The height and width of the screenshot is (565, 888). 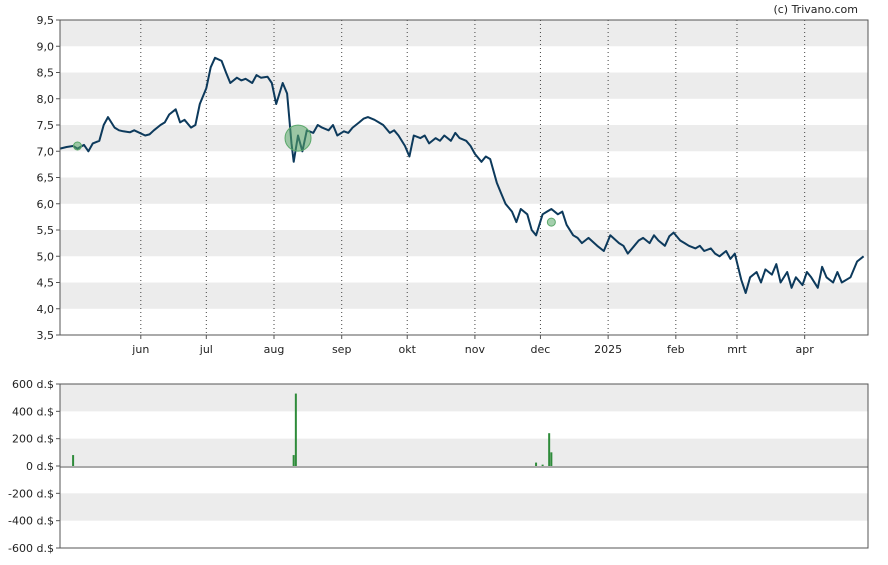 What do you see at coordinates (274, 349) in the screenshot?
I see `price-x-tick-label: aug` at bounding box center [274, 349].